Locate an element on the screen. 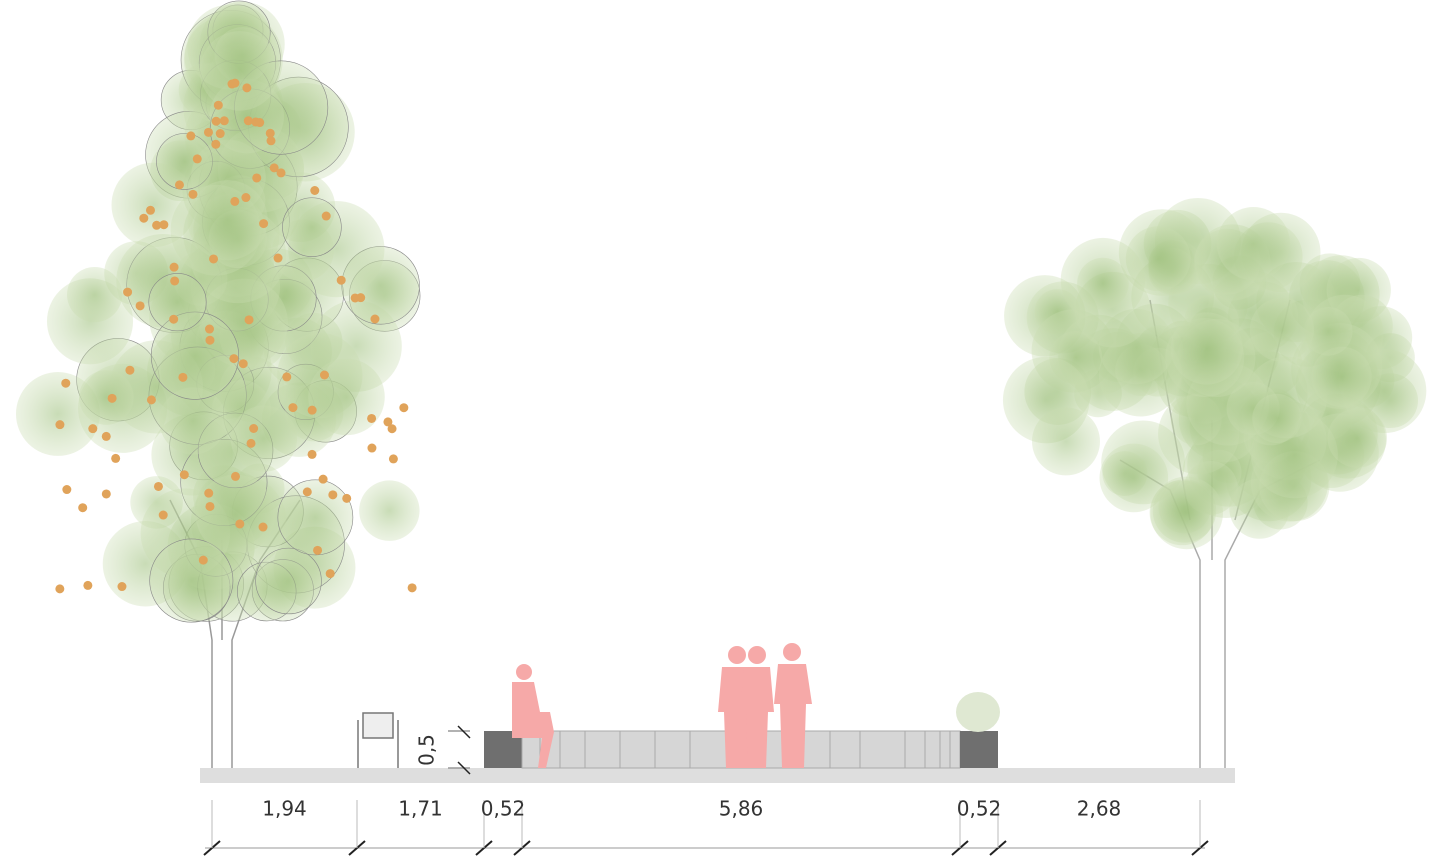 The width and height of the screenshot is (1438, 858). height-dimension is located at coordinates (459, 750).